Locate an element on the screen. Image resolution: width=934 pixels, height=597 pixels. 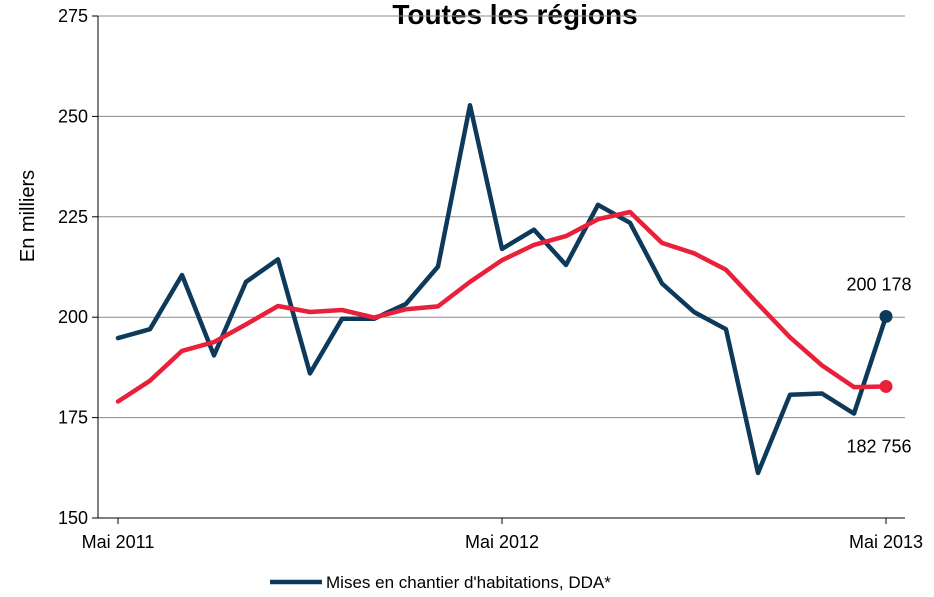
x-tick-label-0: Mai 2011 is located at coordinates (118, 542).